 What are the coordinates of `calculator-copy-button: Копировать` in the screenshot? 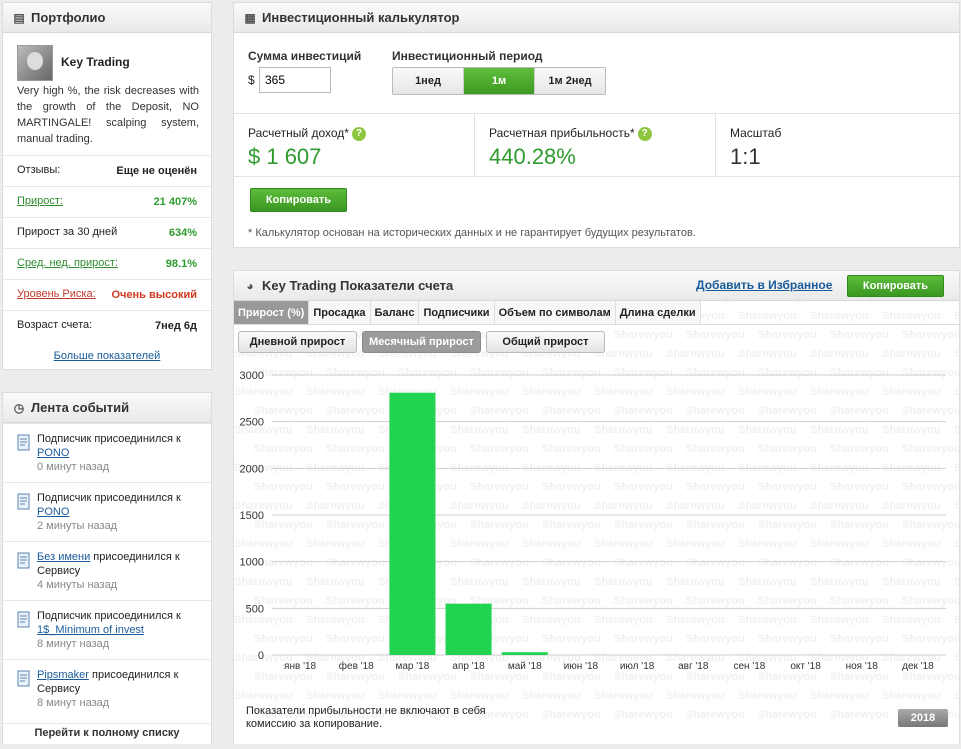 It's located at (298, 200).